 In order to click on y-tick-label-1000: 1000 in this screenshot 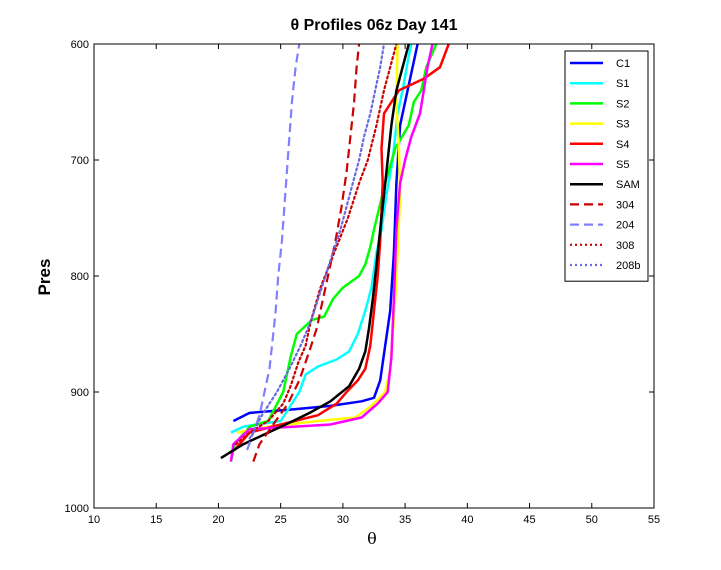, I will do `click(77, 509)`.